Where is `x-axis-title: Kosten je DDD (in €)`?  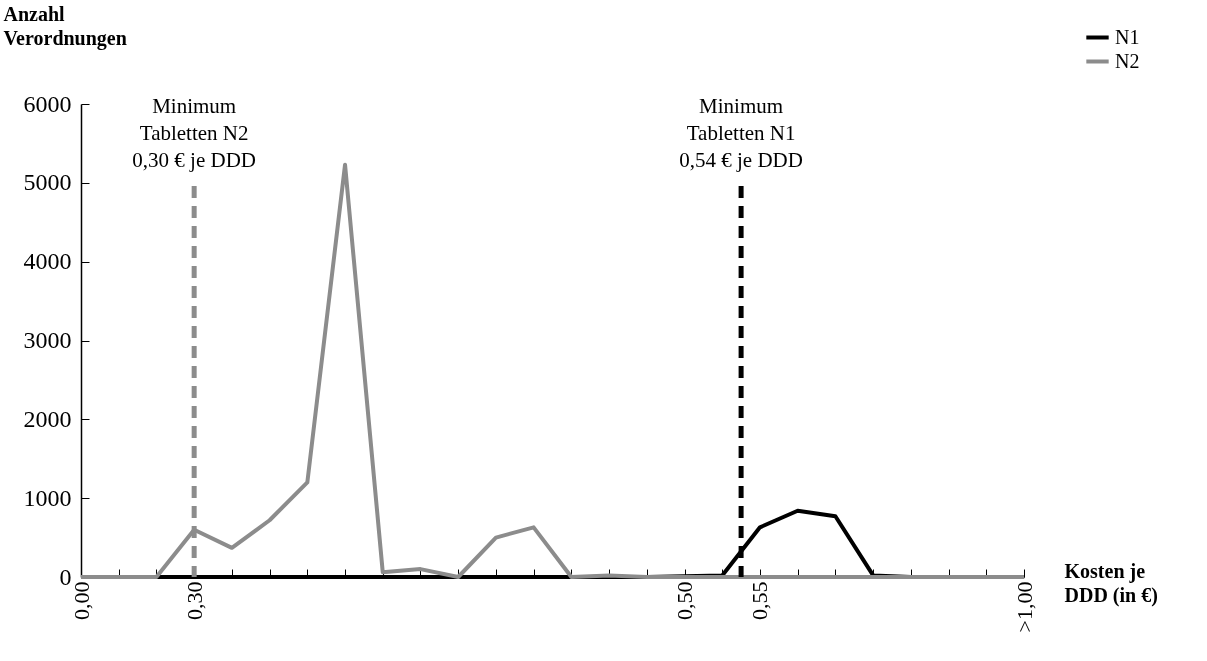
x-axis-title: Kosten je DDD (in €) is located at coordinates (1111, 583).